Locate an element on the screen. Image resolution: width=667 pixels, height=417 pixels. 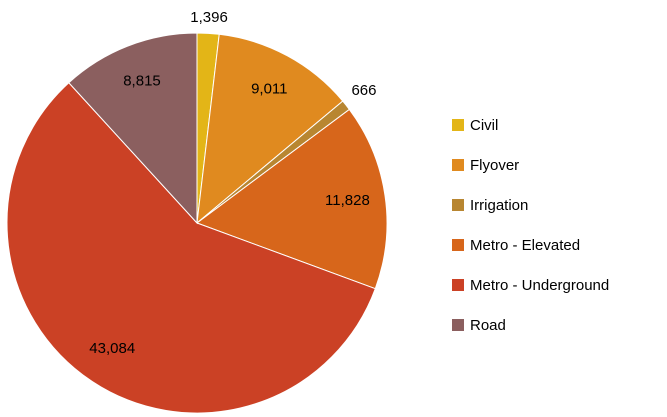
data-label: 11,828 is located at coordinates (347, 200).